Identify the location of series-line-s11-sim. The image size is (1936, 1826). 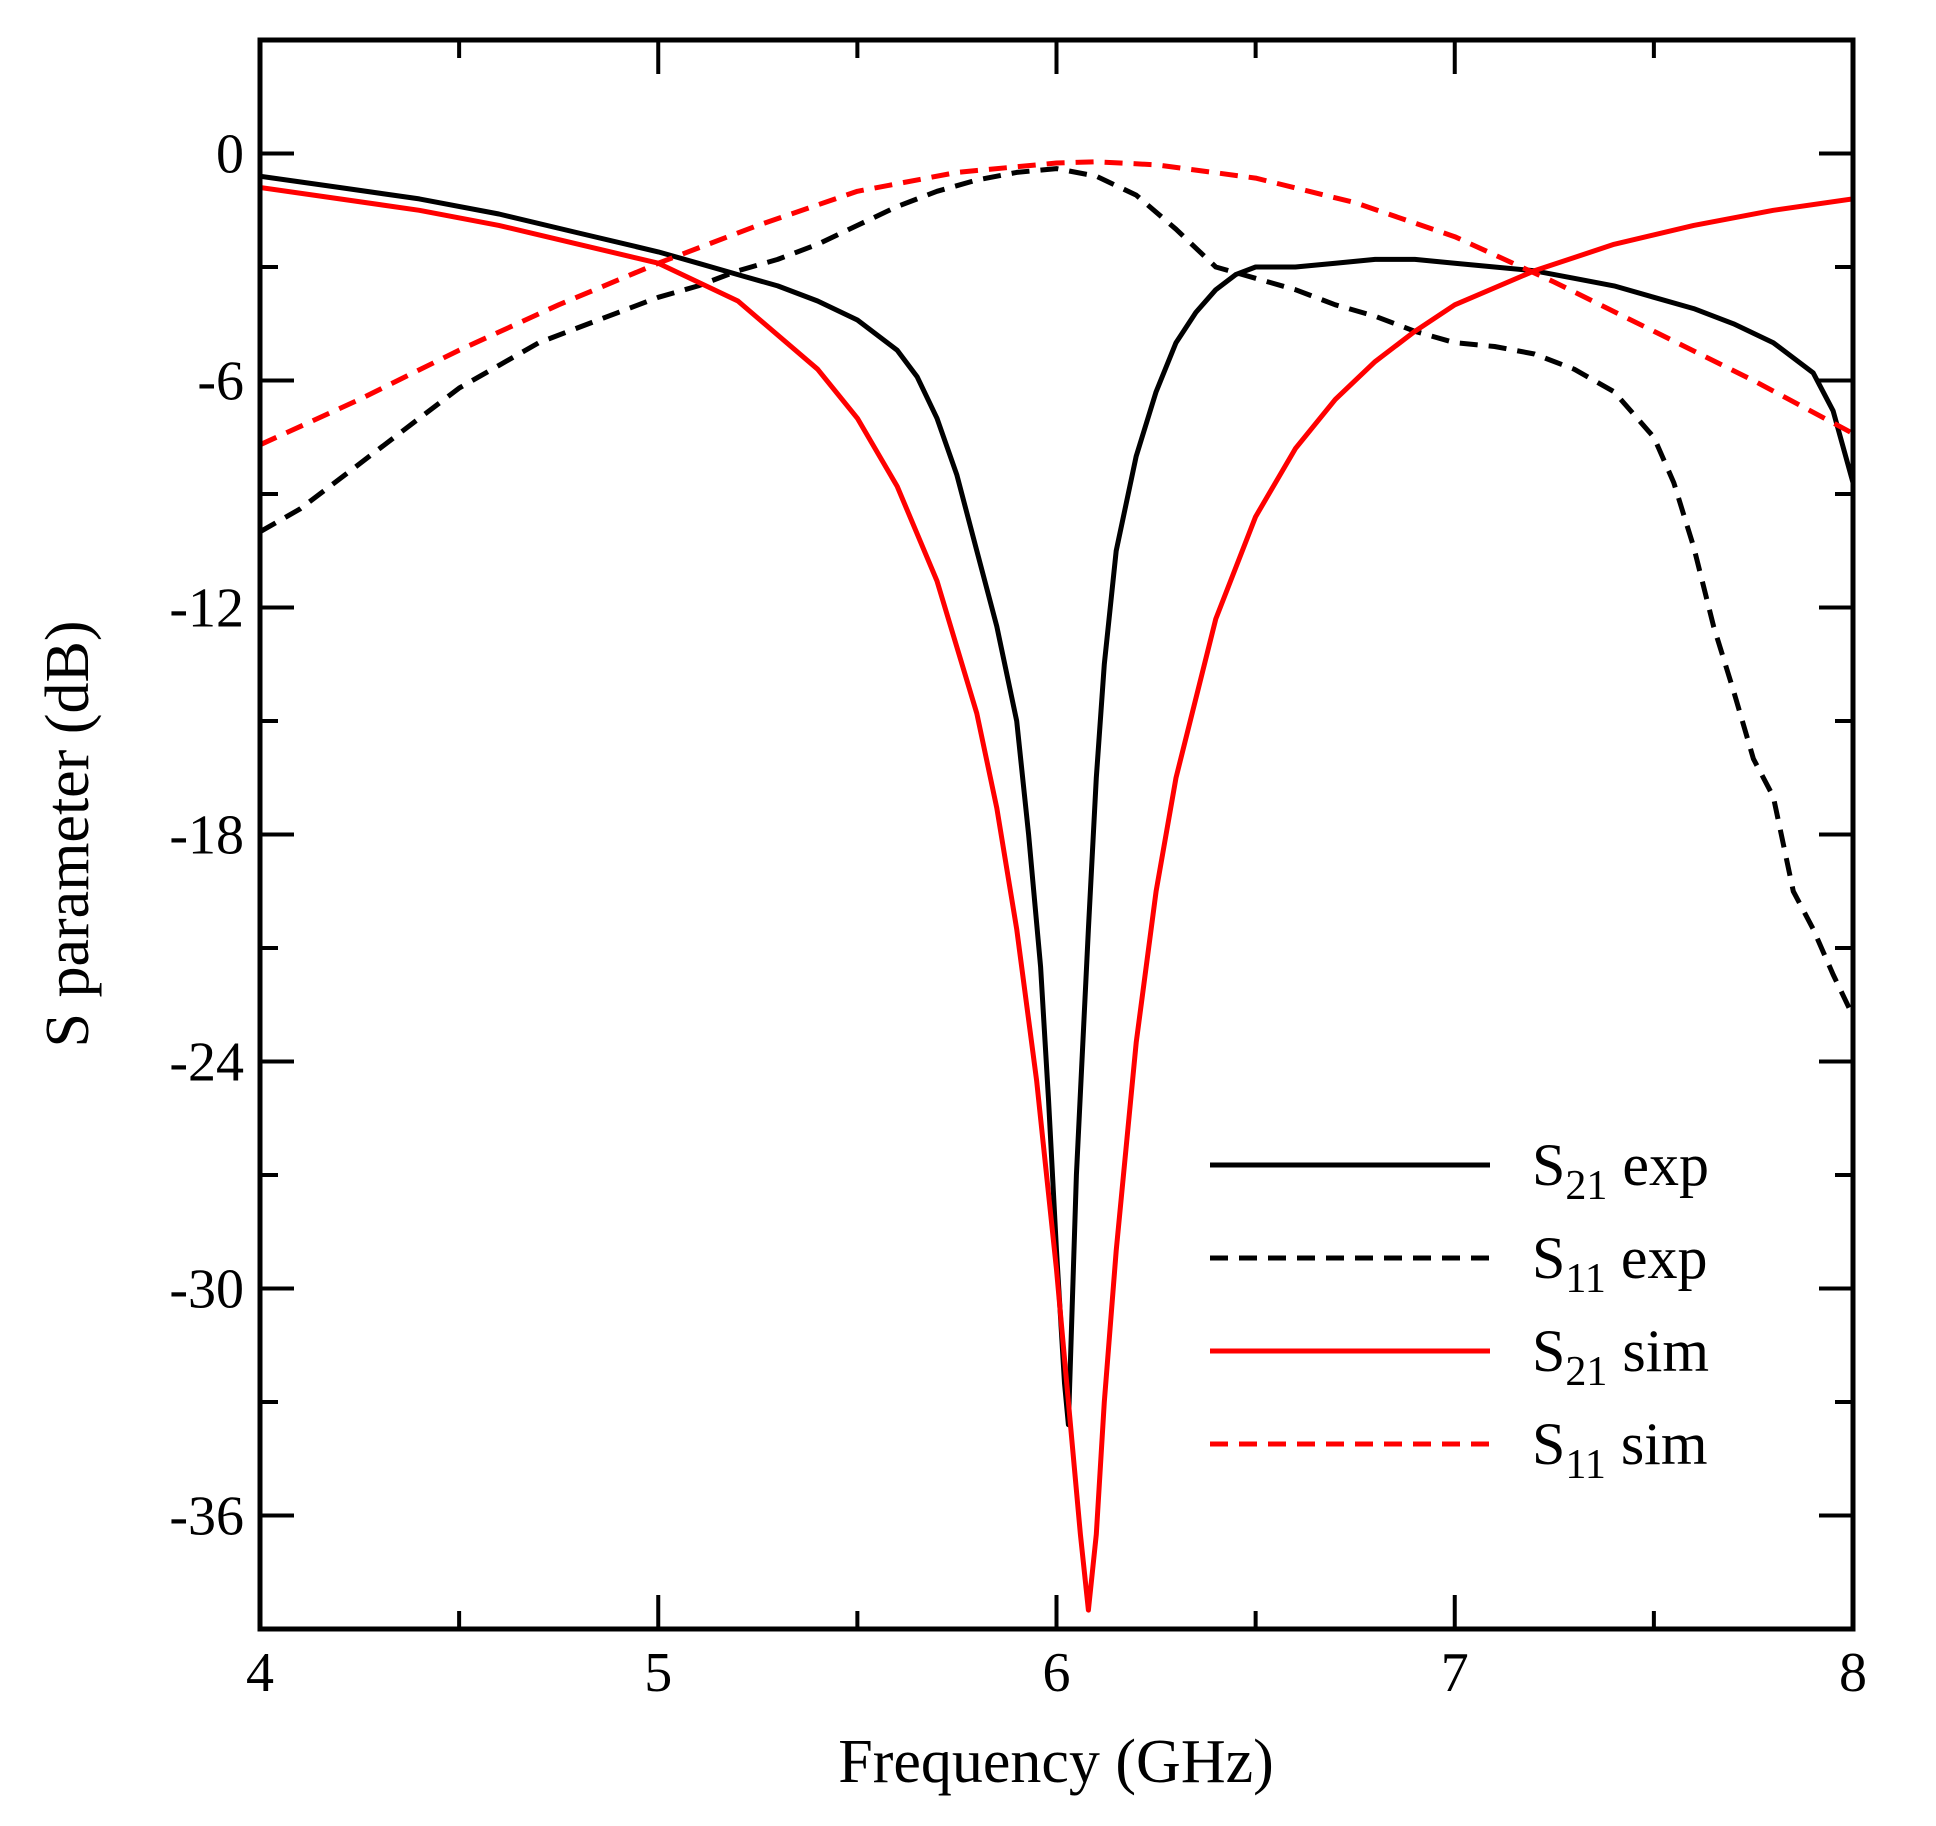
(1056, 303).